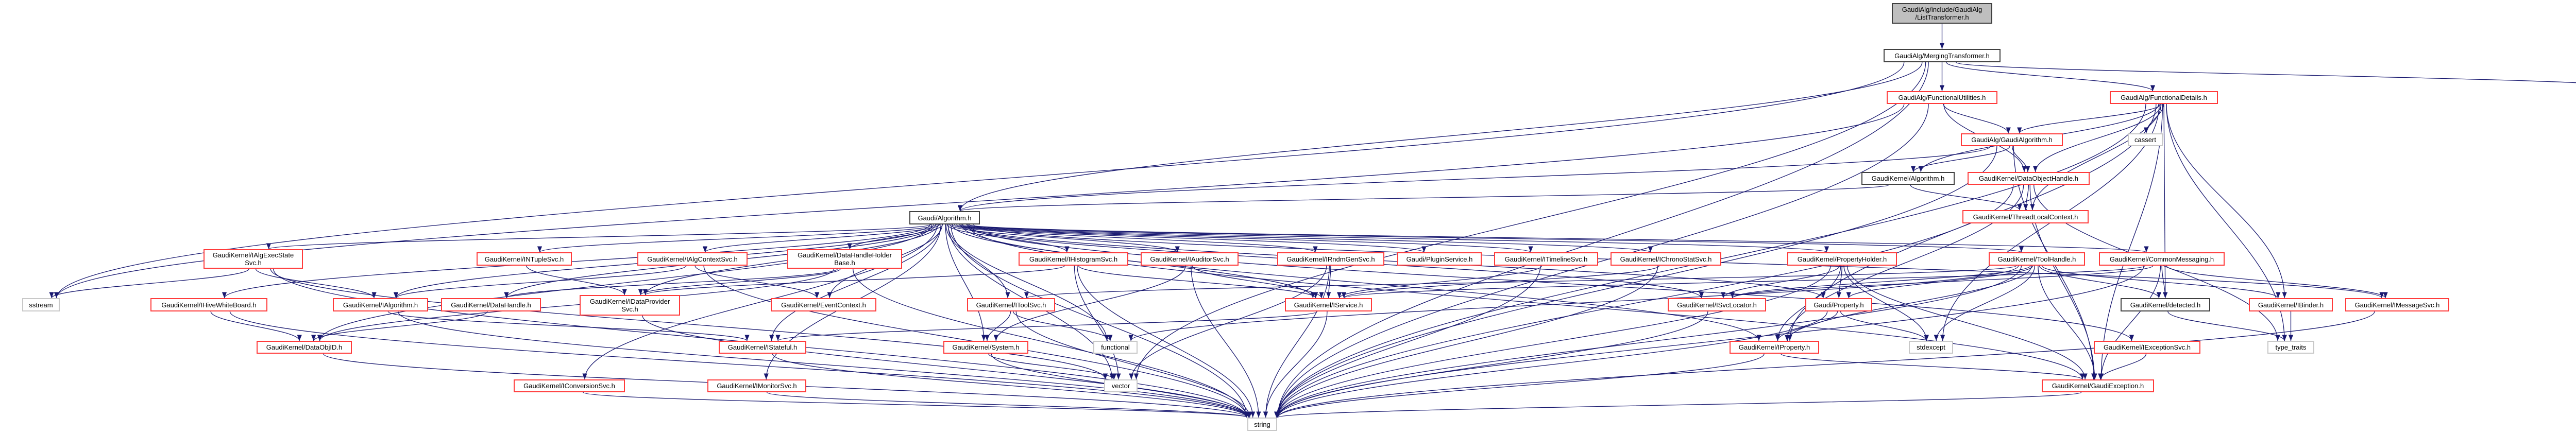 The height and width of the screenshot is (434, 2576). What do you see at coordinates (41, 304) in the screenshot?
I see `node-sstream: sstream` at bounding box center [41, 304].